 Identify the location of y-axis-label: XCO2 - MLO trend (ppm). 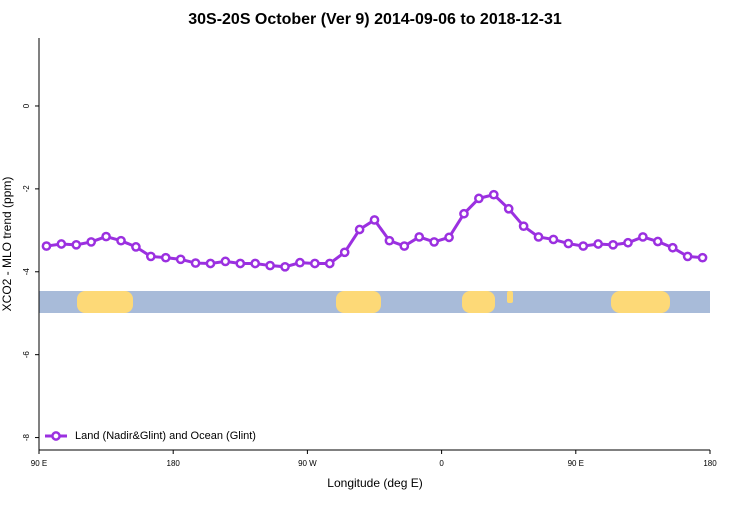
(7, 244).